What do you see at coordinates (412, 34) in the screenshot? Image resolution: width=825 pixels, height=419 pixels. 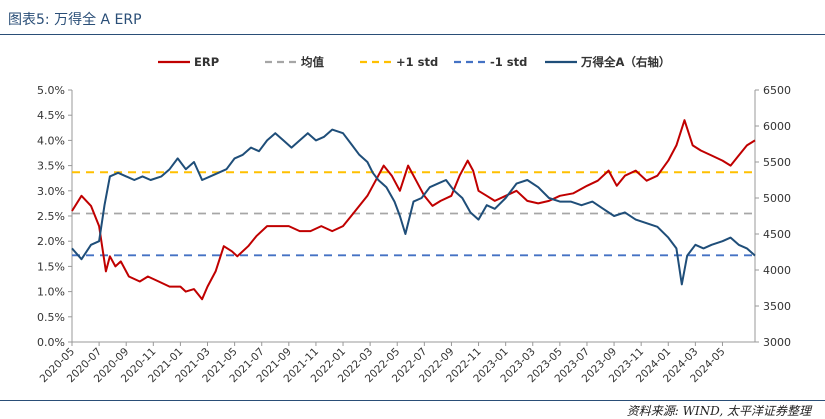 I see `header-divider` at bounding box center [412, 34].